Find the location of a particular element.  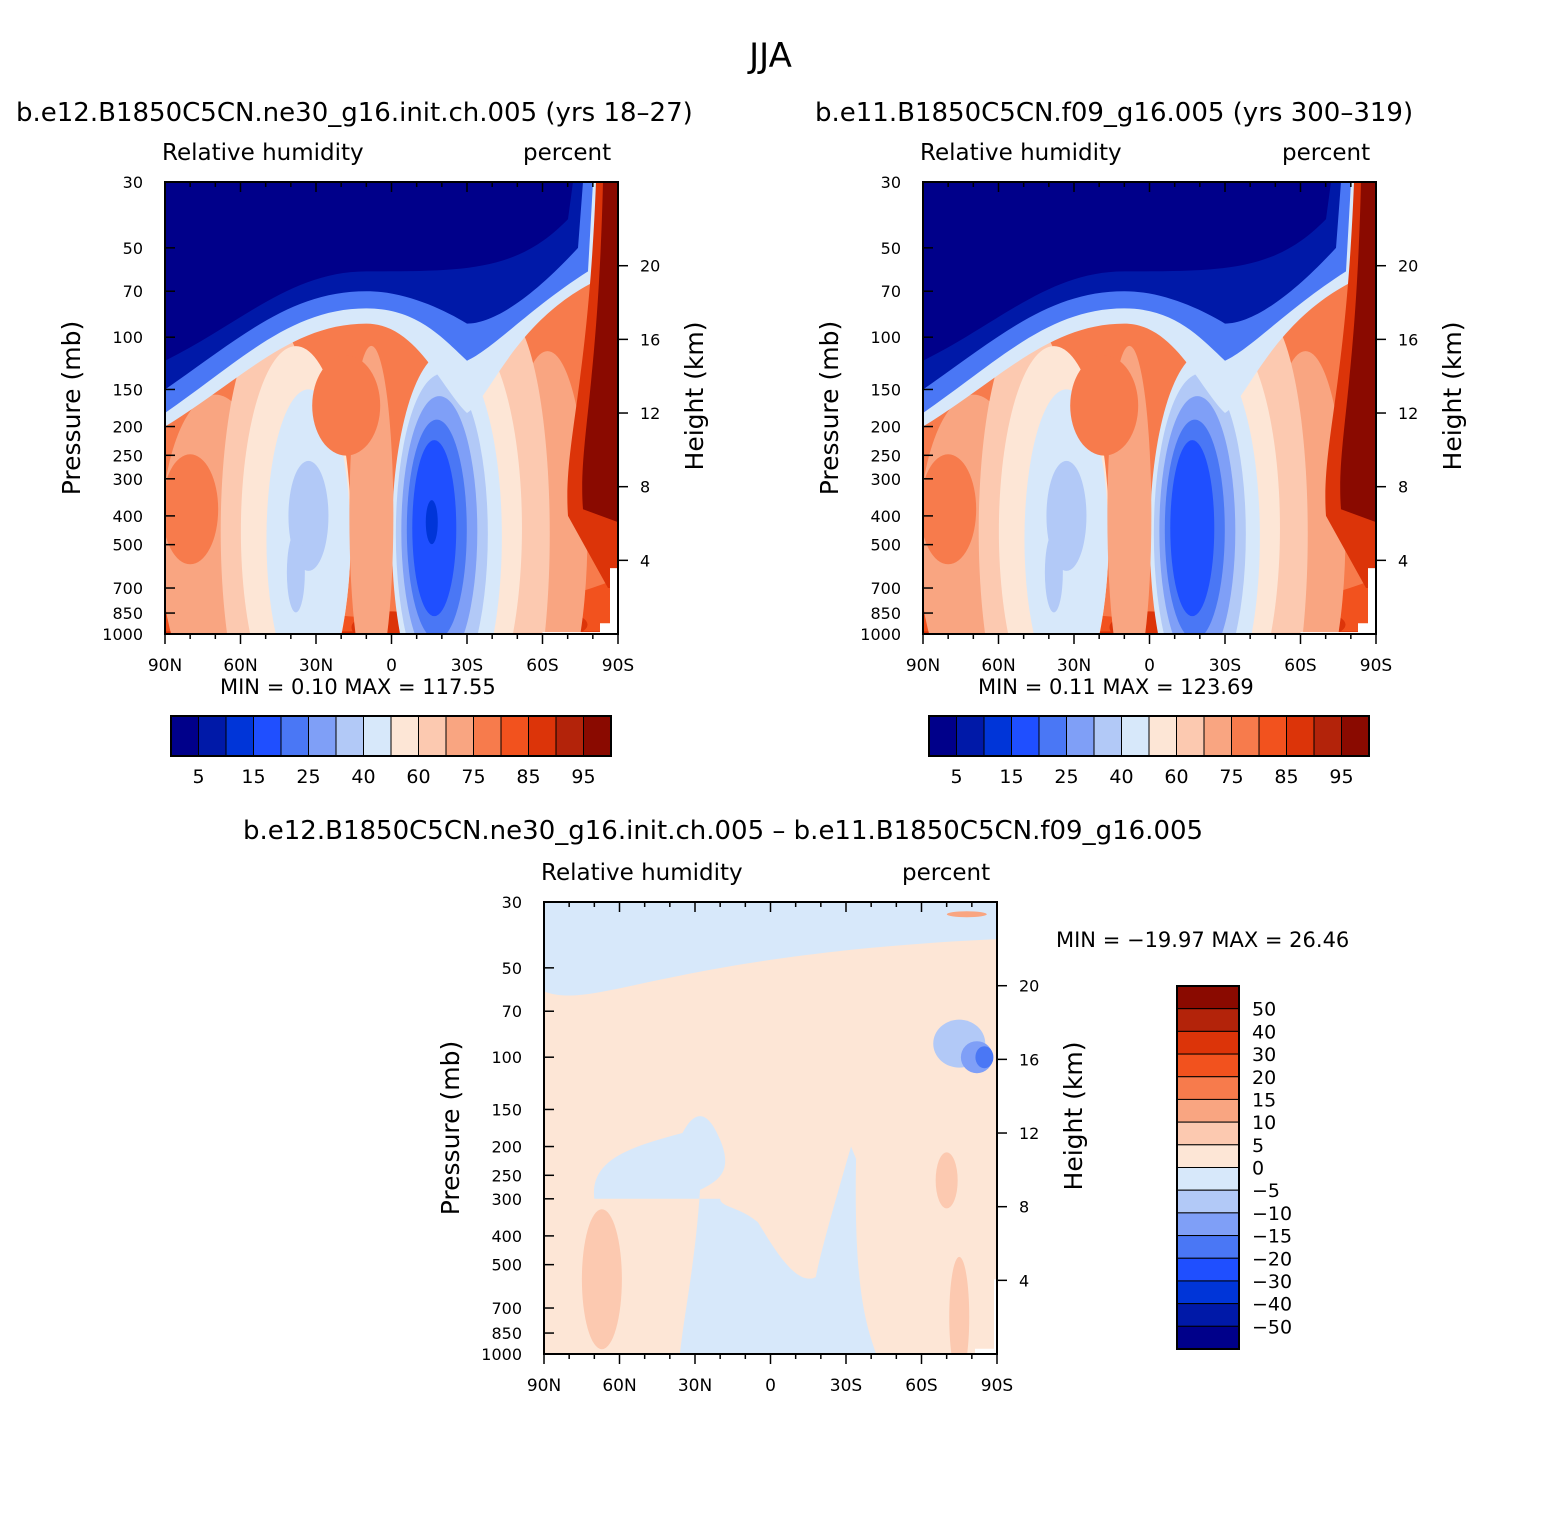

colorbar-label: −15 is located at coordinates (1272, 1237).